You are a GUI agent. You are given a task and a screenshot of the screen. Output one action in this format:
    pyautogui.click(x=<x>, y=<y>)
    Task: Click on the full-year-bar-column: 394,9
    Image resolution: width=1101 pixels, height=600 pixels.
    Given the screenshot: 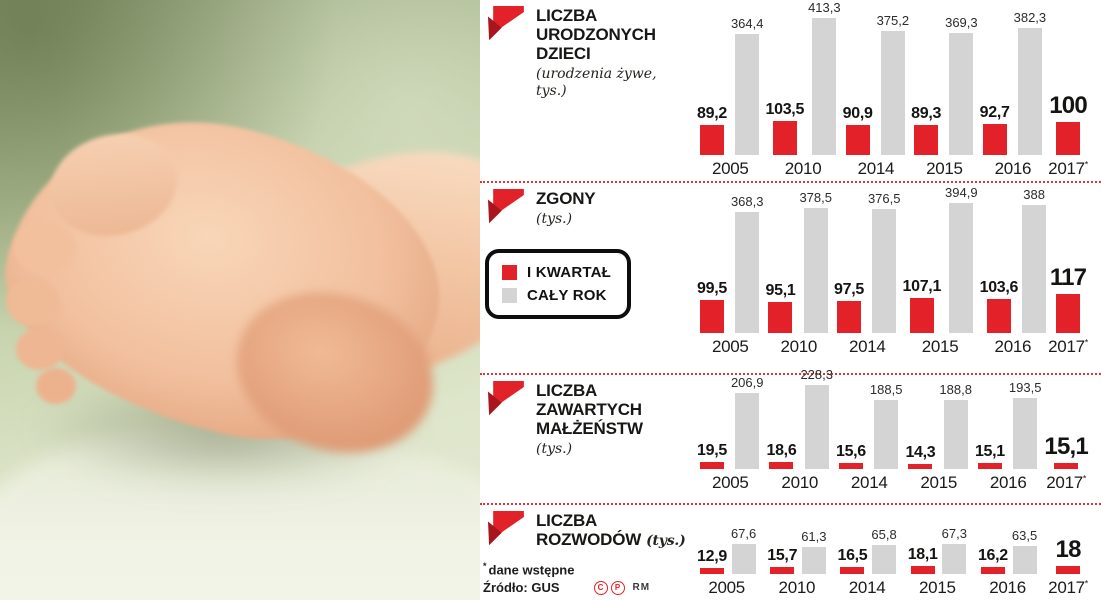 What is the action you would take?
    pyautogui.click(x=961, y=259)
    